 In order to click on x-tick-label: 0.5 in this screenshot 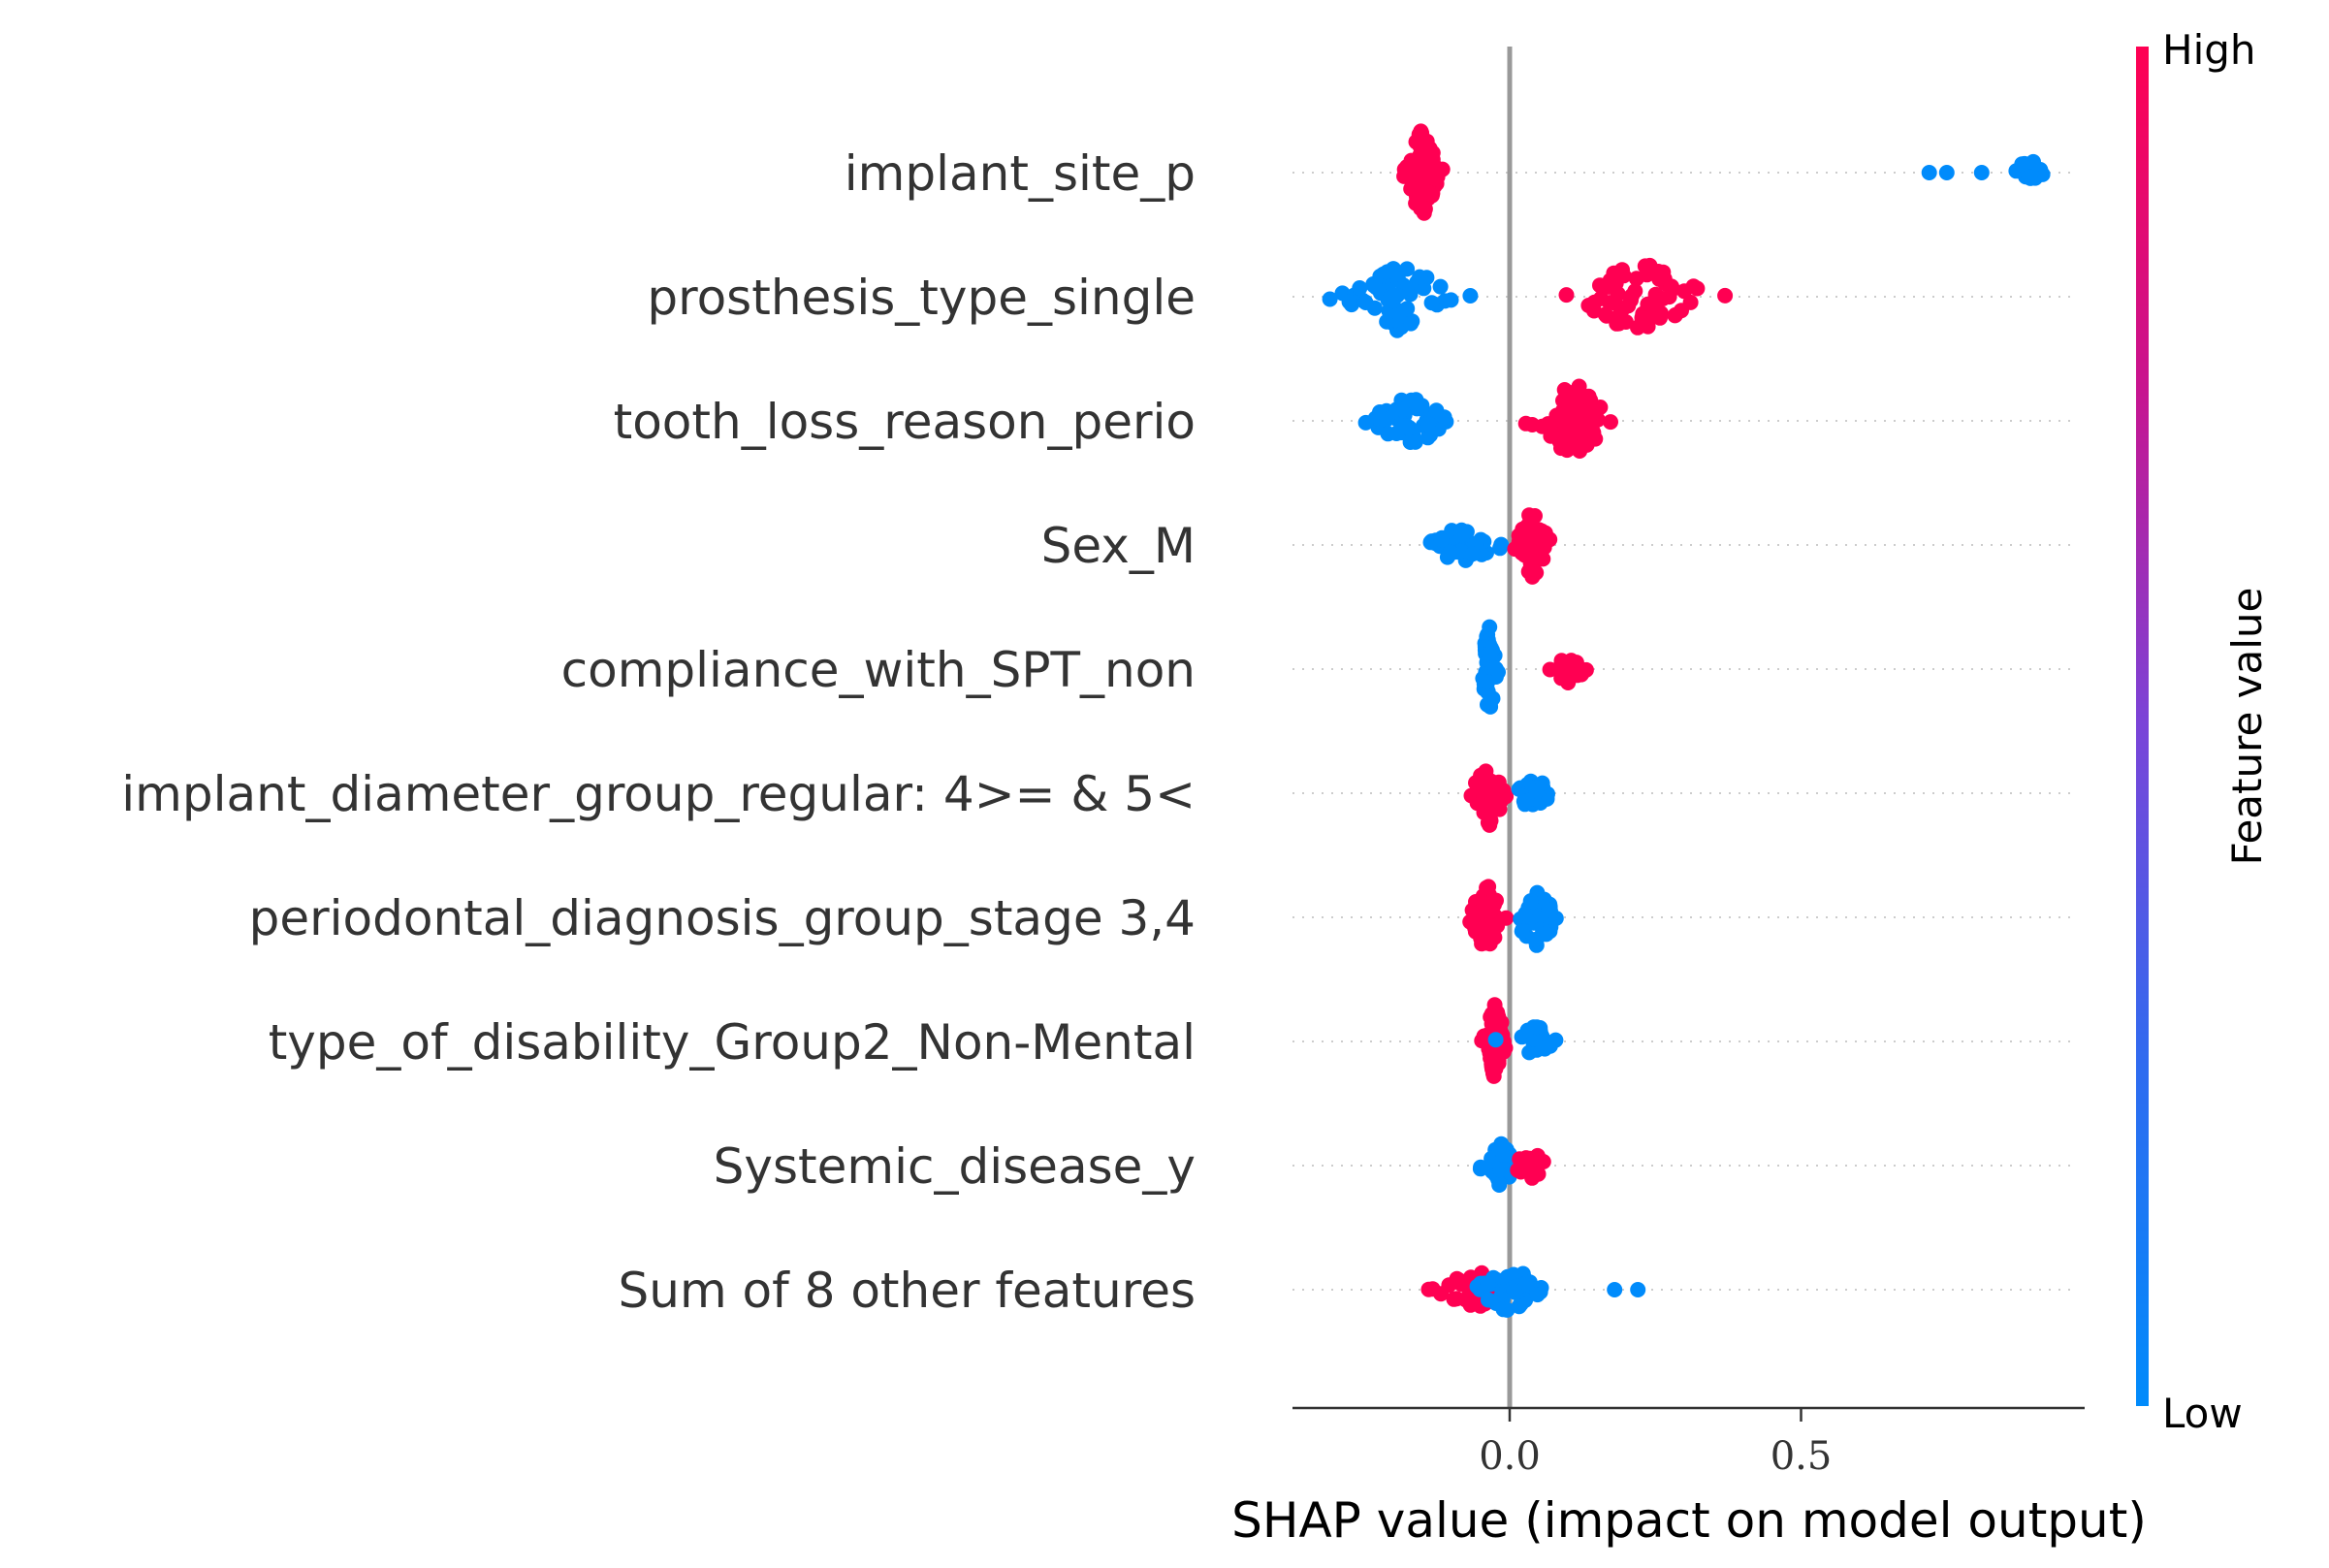, I will do `click(1802, 1456)`.